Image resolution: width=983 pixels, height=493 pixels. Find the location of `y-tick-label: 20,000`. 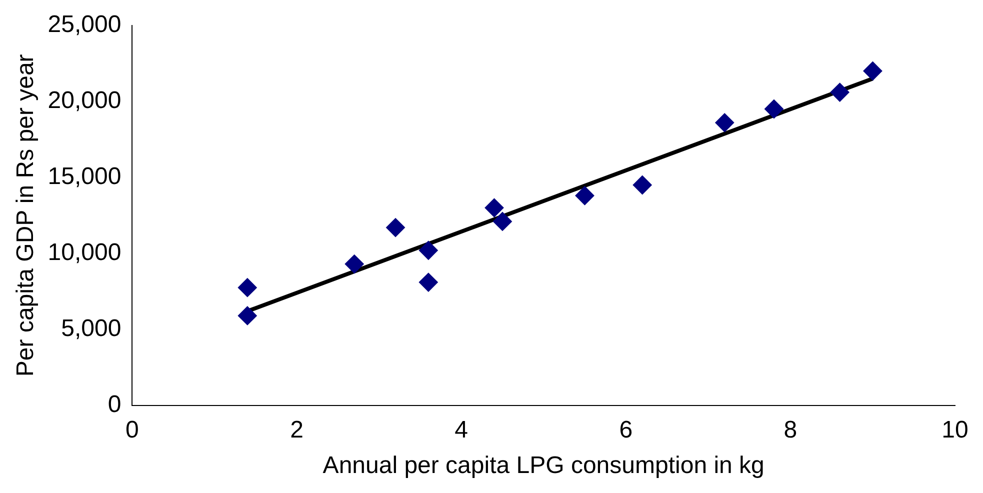

y-tick-label: 20,000 is located at coordinates (85, 100).